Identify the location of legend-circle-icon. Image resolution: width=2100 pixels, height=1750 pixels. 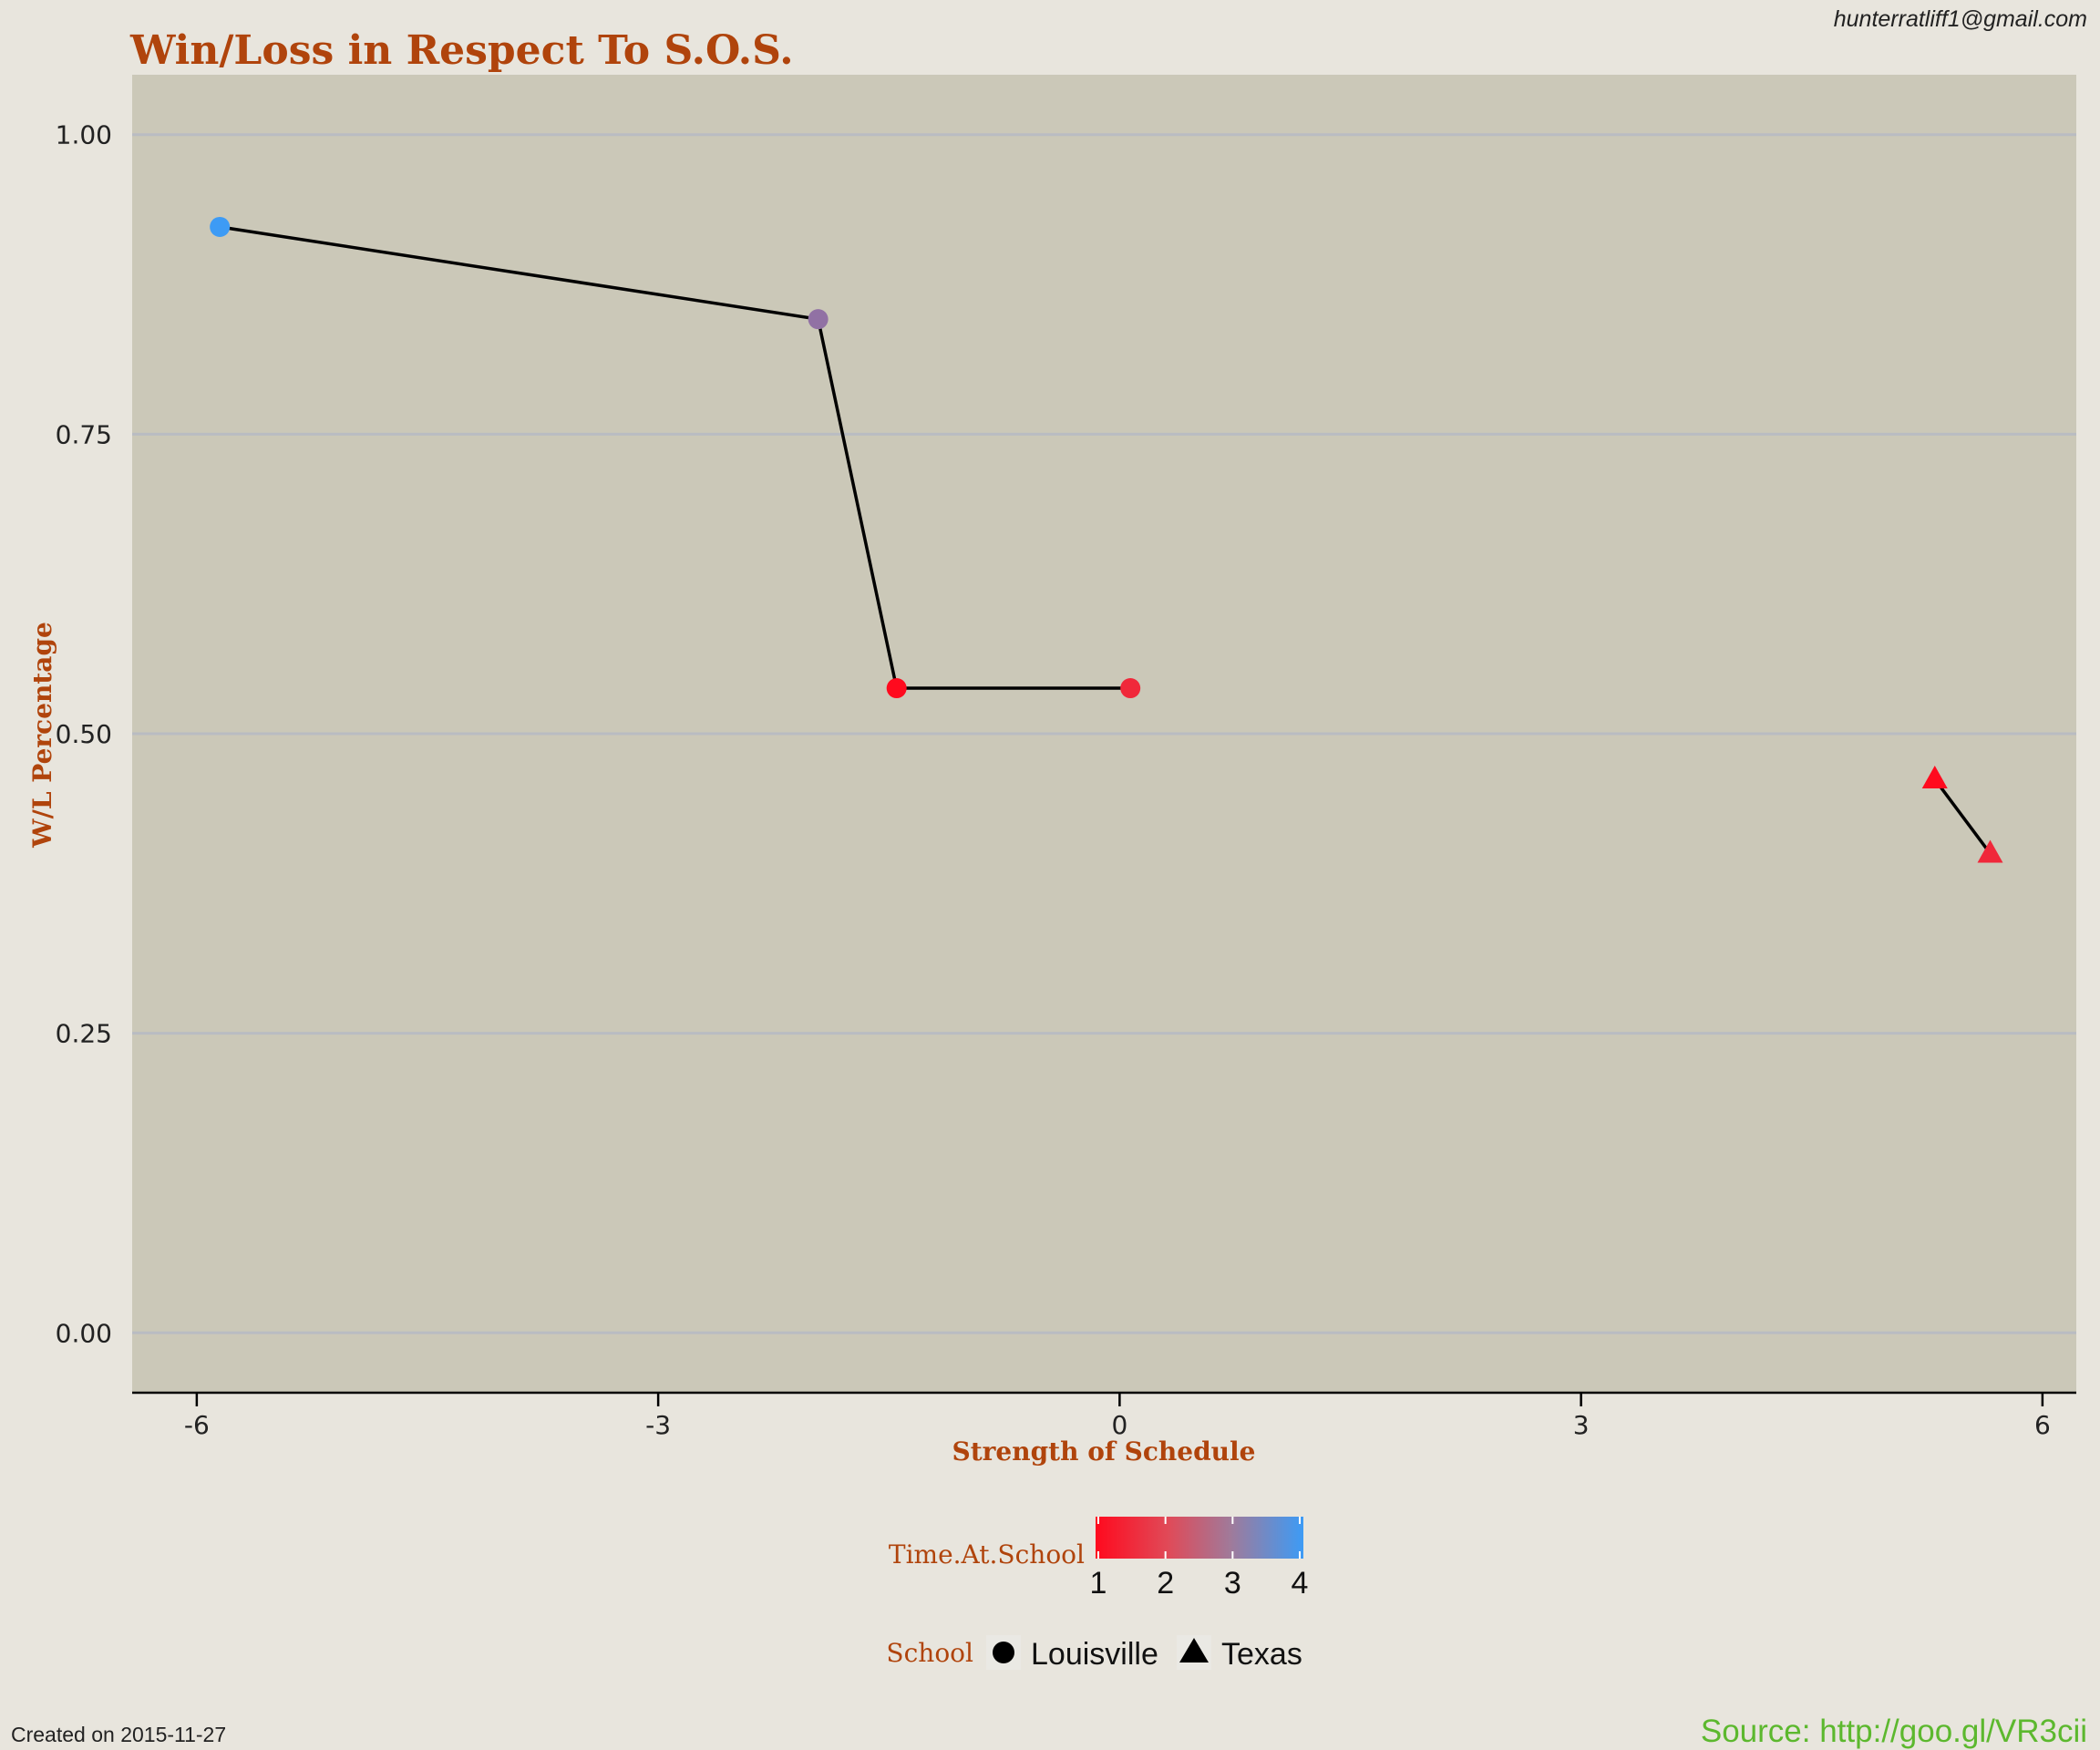
(1004, 1652).